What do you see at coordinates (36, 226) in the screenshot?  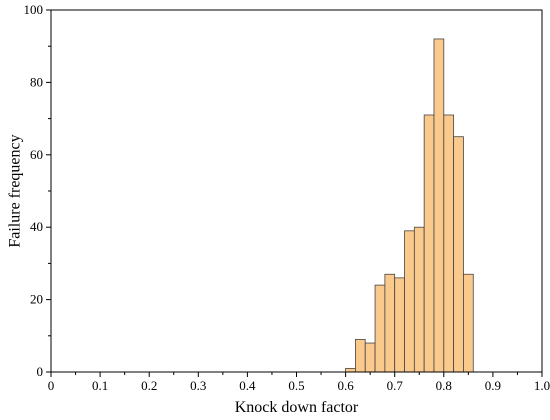 I see `y-tick-label: 40` at bounding box center [36, 226].